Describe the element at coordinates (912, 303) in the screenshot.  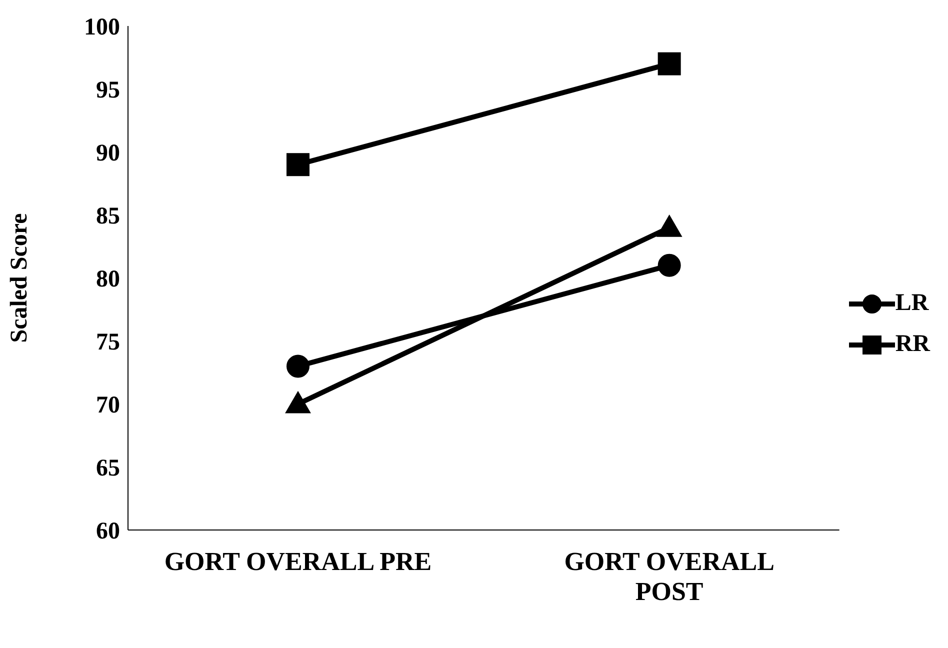
I see `legend-label: LR` at that location.